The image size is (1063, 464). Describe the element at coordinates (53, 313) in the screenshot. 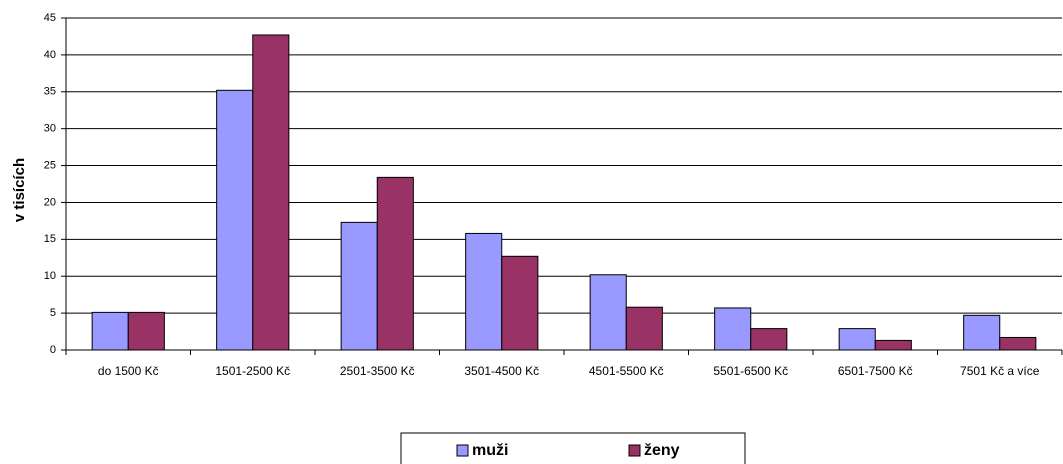

I see `y-tick-label: 5` at that location.